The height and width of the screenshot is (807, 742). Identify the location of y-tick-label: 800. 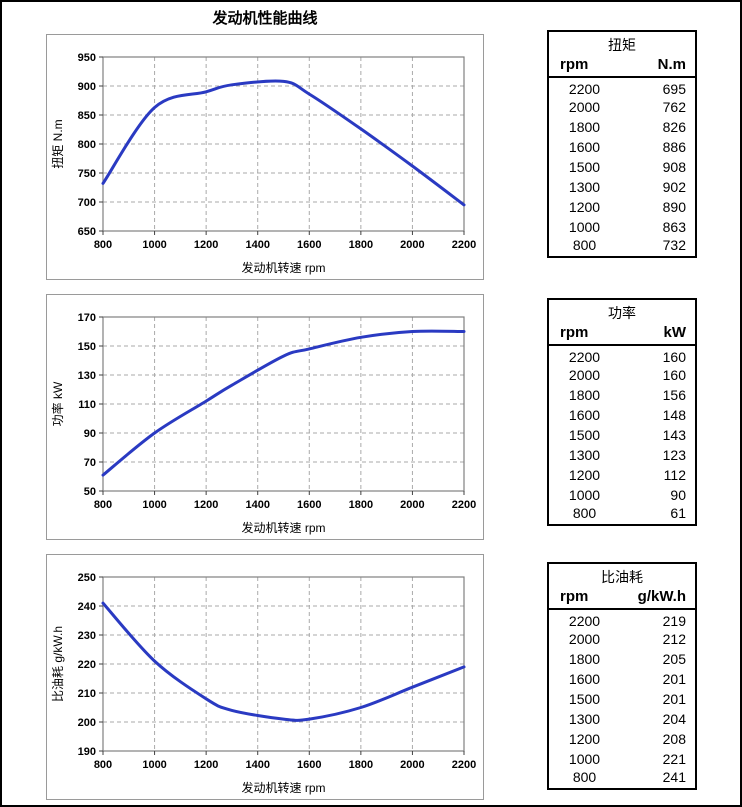
(87, 145).